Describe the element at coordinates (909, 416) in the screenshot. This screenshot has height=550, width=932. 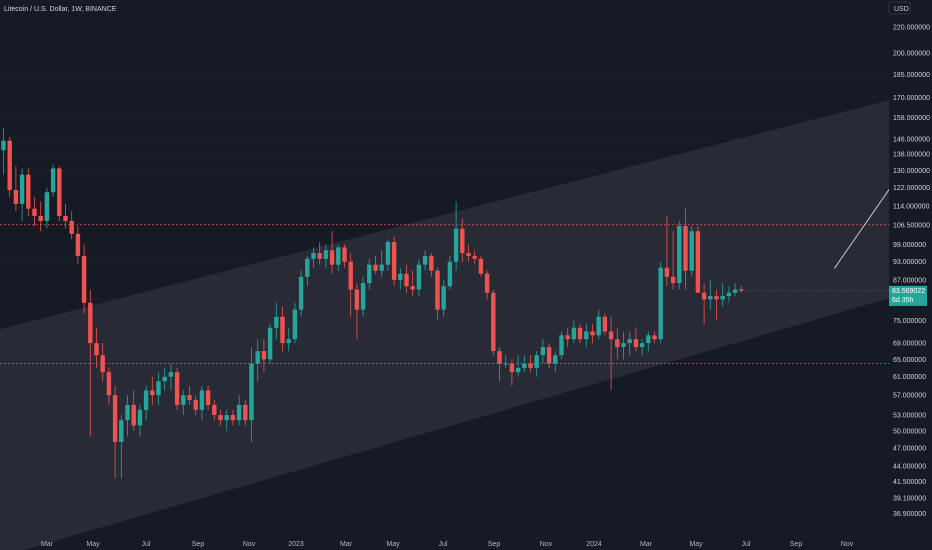
I see `y-tick-label: 53.000000` at that location.